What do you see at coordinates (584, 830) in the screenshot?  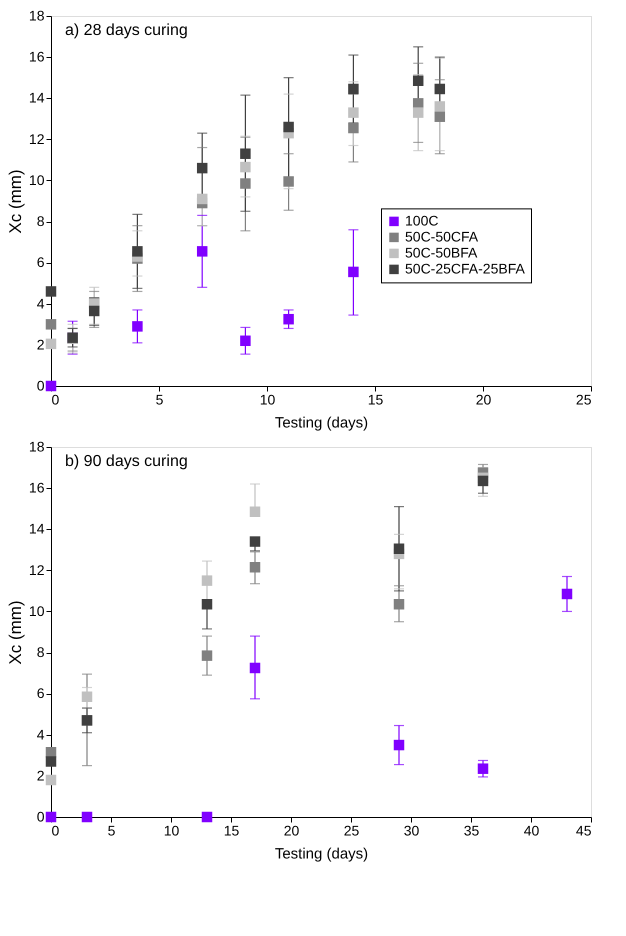 I see `x-tick-label: 45` at bounding box center [584, 830].